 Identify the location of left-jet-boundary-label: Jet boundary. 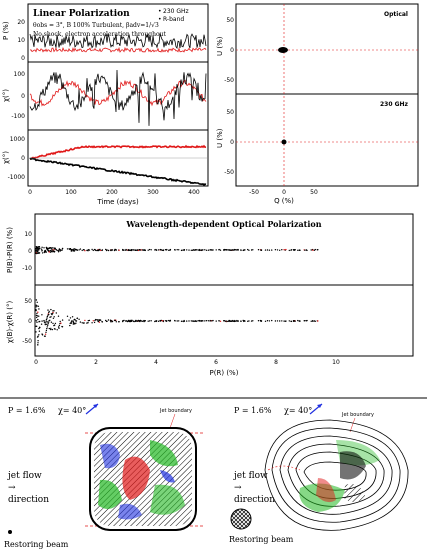
(175, 411).